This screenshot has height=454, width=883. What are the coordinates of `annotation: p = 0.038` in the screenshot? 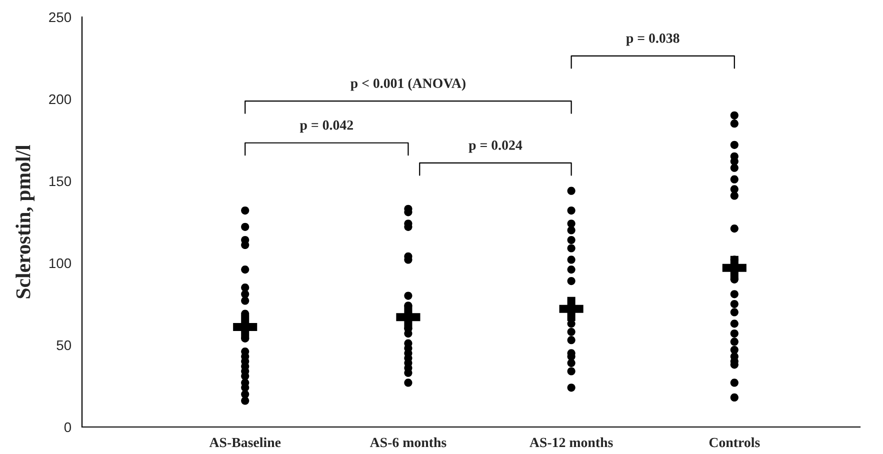 It's located at (653, 40).